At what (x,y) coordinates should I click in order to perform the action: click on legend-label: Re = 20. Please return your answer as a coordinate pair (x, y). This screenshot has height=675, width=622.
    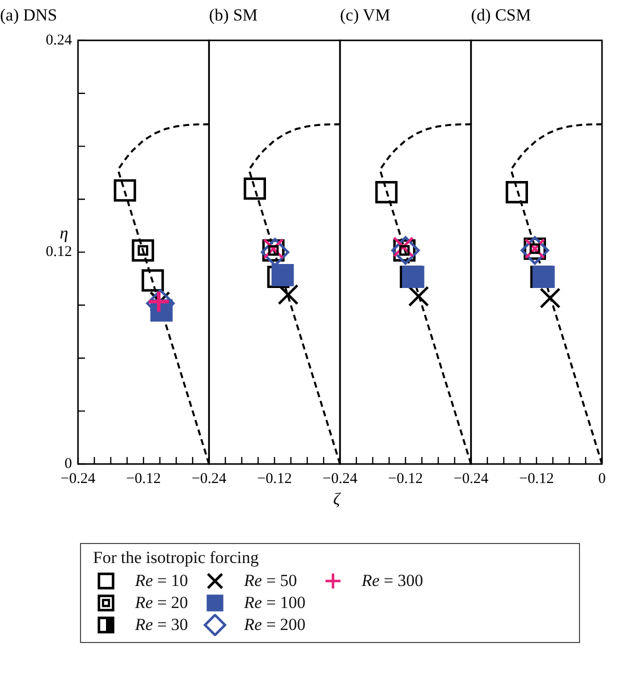
    Looking at the image, I should click on (161, 603).